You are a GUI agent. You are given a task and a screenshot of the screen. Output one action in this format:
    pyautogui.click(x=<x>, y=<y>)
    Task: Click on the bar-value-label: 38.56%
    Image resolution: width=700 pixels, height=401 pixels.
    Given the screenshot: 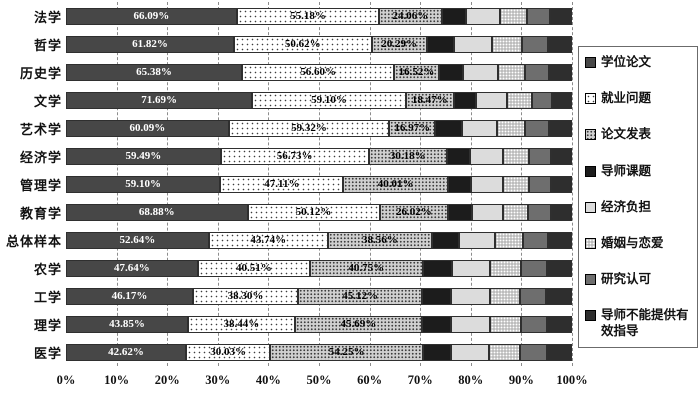 What is the action you would take?
    pyautogui.click(x=380, y=240)
    